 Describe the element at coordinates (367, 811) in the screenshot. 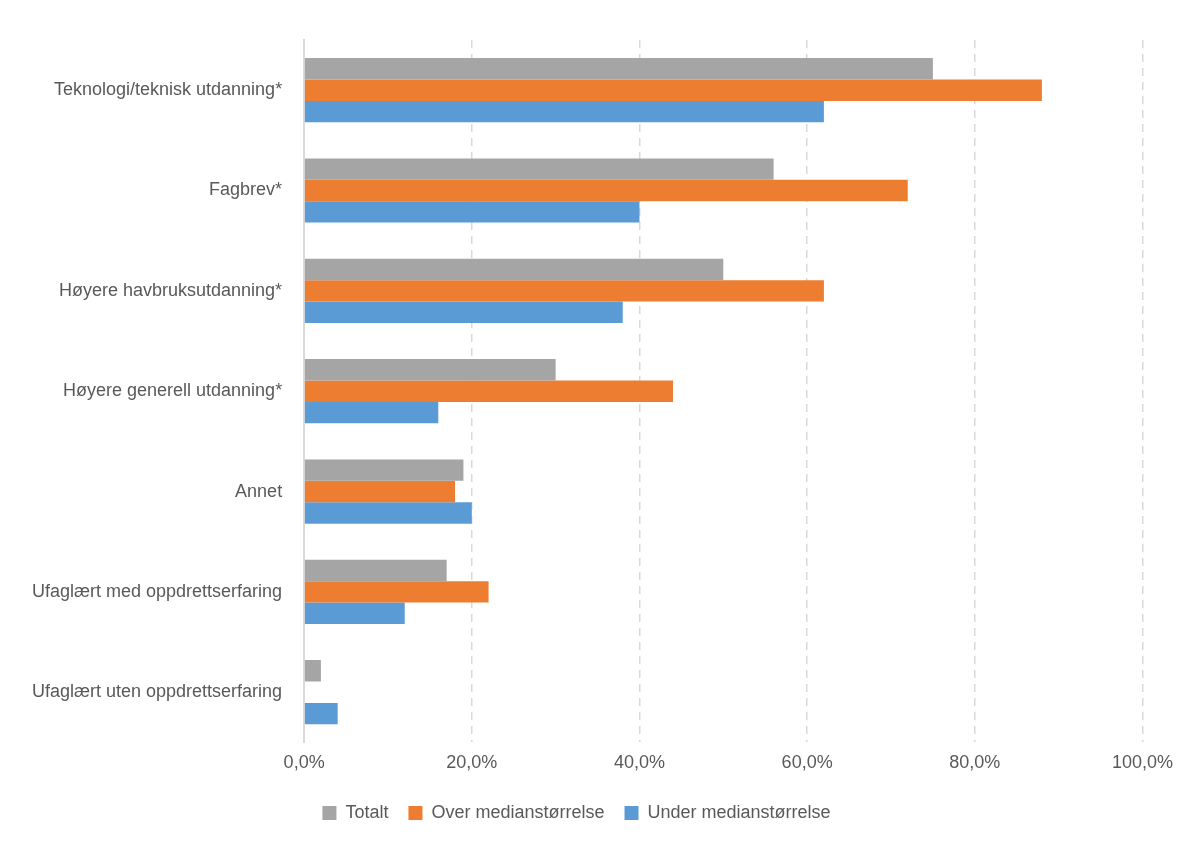

I see `legend-label: Totalt` at that location.